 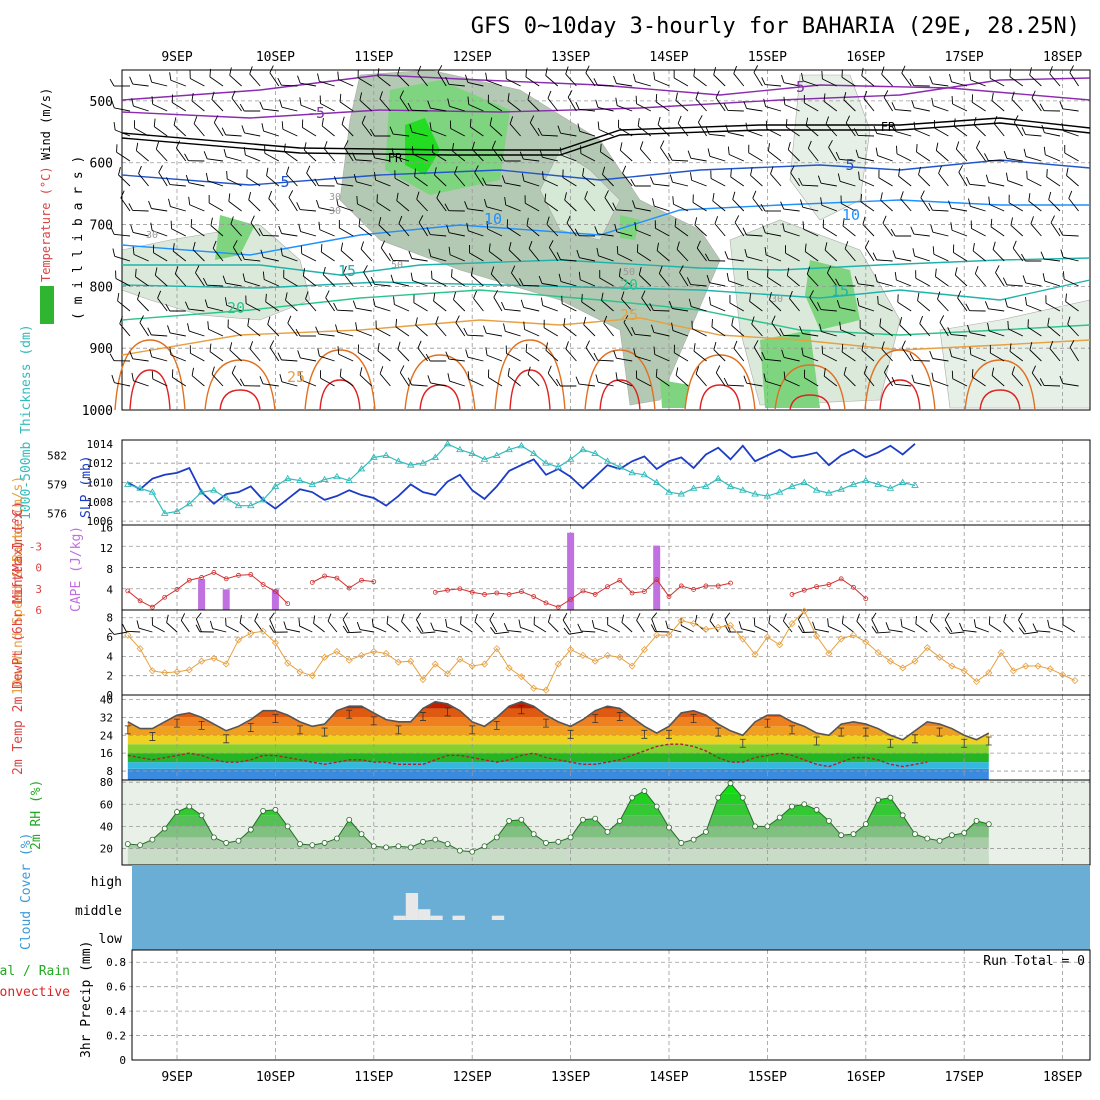 What do you see at coordinates (397, 265) in the screenshot?
I see `rh-contour-label: 50` at bounding box center [397, 265].